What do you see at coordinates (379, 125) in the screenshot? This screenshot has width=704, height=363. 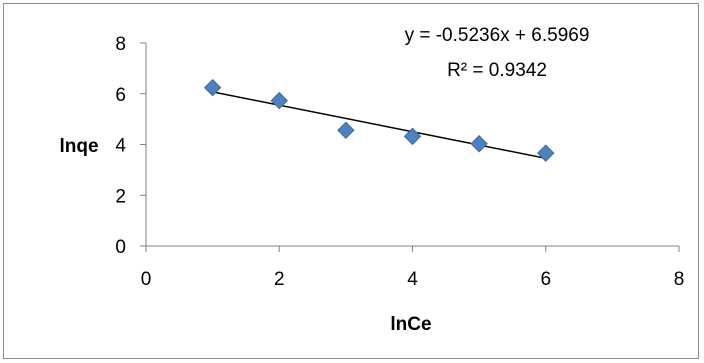 I see `trendline` at bounding box center [379, 125].